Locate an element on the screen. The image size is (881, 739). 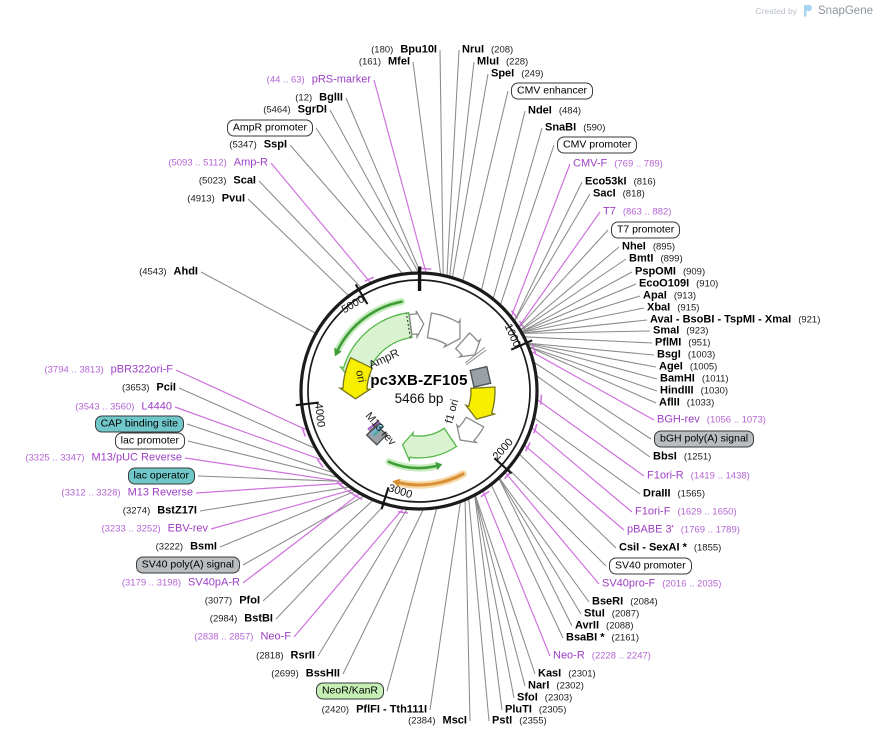
site-label-bstz17i: (3274) BstZ17I is located at coordinates (160, 511).